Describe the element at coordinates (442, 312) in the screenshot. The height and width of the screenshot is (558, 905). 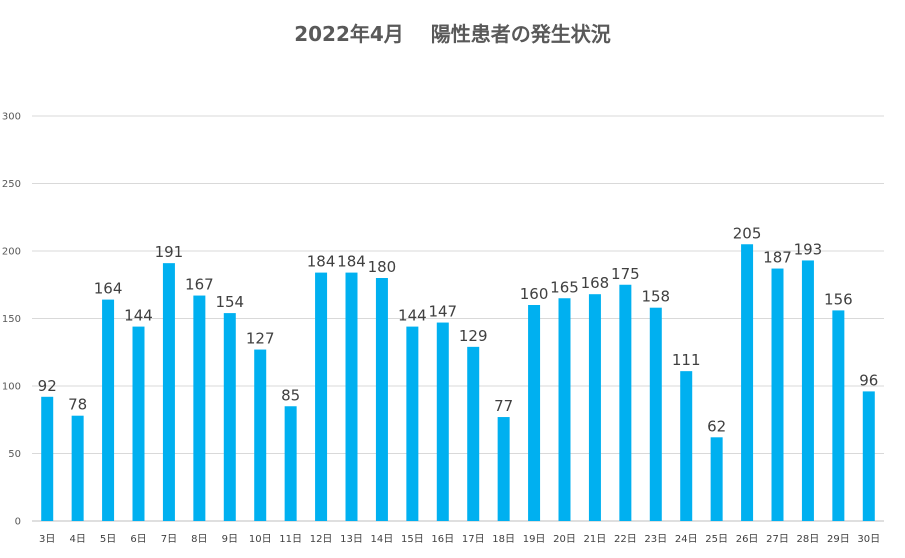
I see `data-label: 147` at that location.